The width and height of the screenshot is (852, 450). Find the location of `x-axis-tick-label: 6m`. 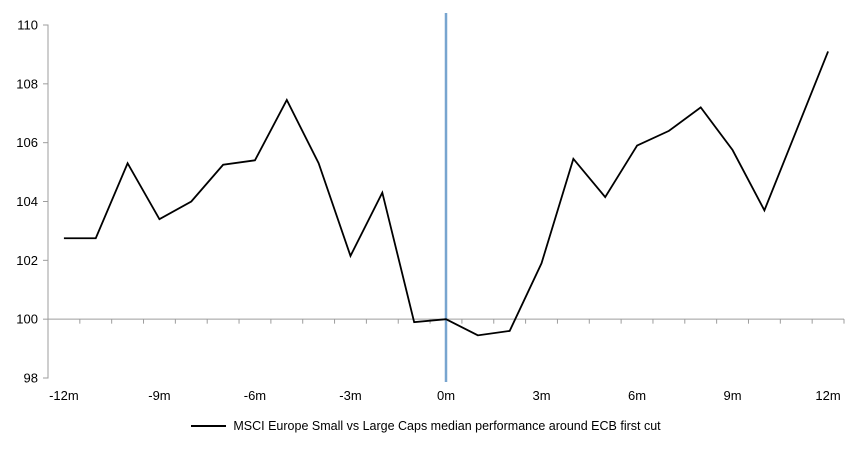

x-axis-tick-label: 6m is located at coordinates (637, 395).